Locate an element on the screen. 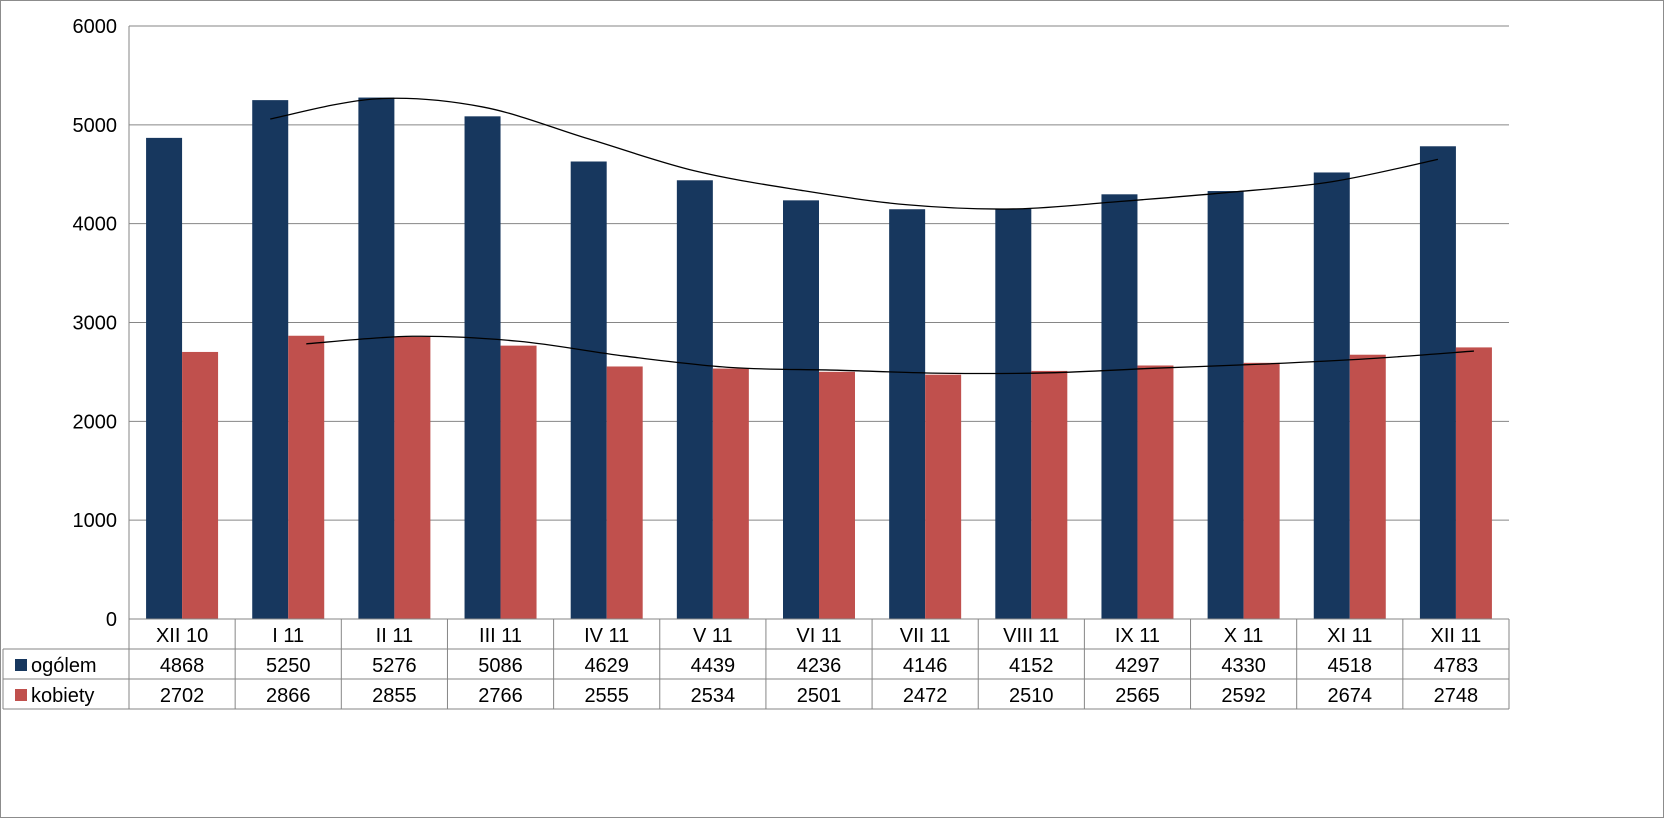 The height and width of the screenshot is (822, 1664). y-tick-label: 0 is located at coordinates (111, 620).